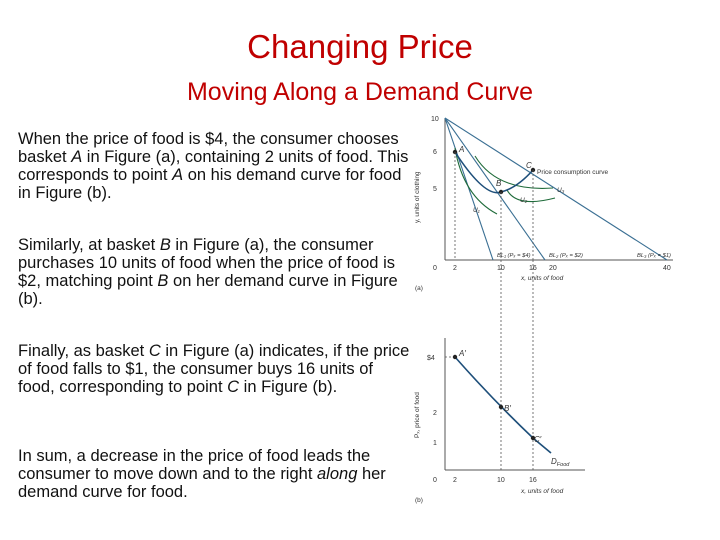 This screenshot has width=720, height=540. I want to click on fig-a-x-tick: 0, so click(435, 268).